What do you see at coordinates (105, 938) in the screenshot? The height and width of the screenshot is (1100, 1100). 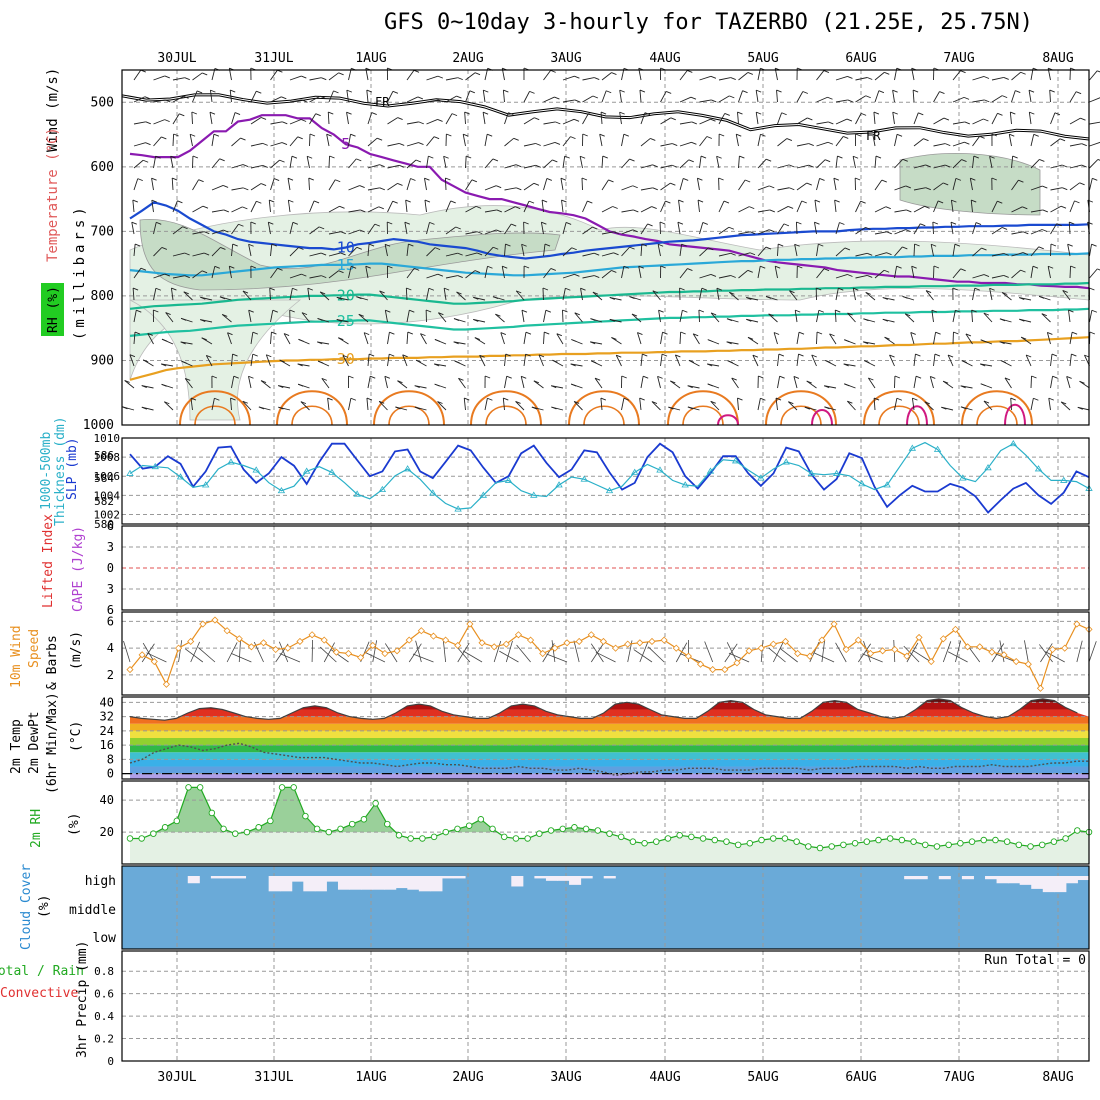 I see `cloud-level-label: low` at bounding box center [105, 938].